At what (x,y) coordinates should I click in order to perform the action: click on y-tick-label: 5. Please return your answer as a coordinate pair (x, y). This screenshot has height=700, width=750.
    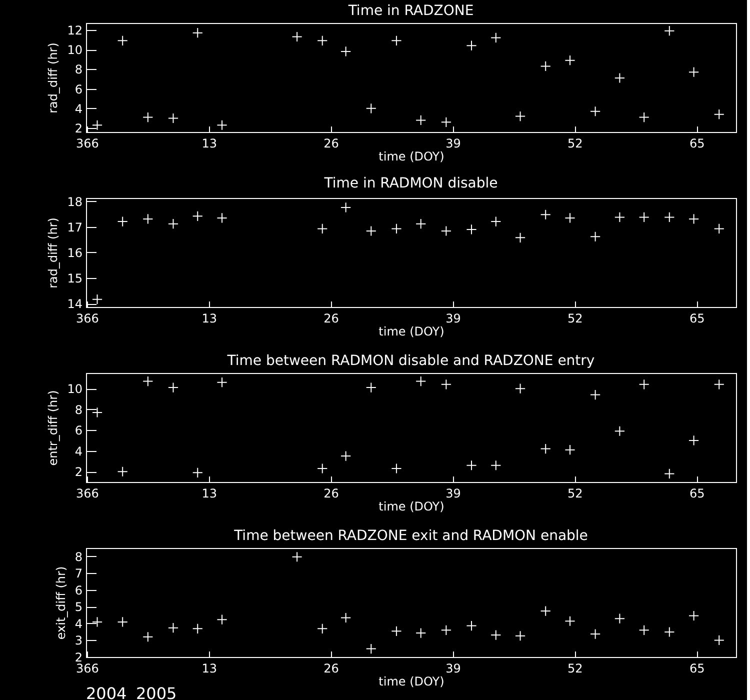
    Looking at the image, I should click on (78, 607).